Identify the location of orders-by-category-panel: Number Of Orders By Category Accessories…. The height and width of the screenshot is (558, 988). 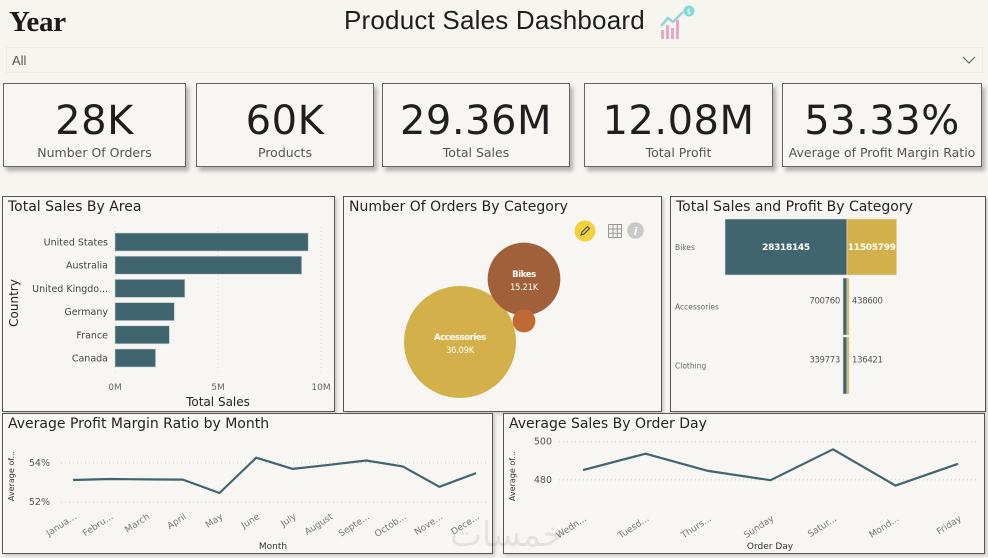
(502, 304).